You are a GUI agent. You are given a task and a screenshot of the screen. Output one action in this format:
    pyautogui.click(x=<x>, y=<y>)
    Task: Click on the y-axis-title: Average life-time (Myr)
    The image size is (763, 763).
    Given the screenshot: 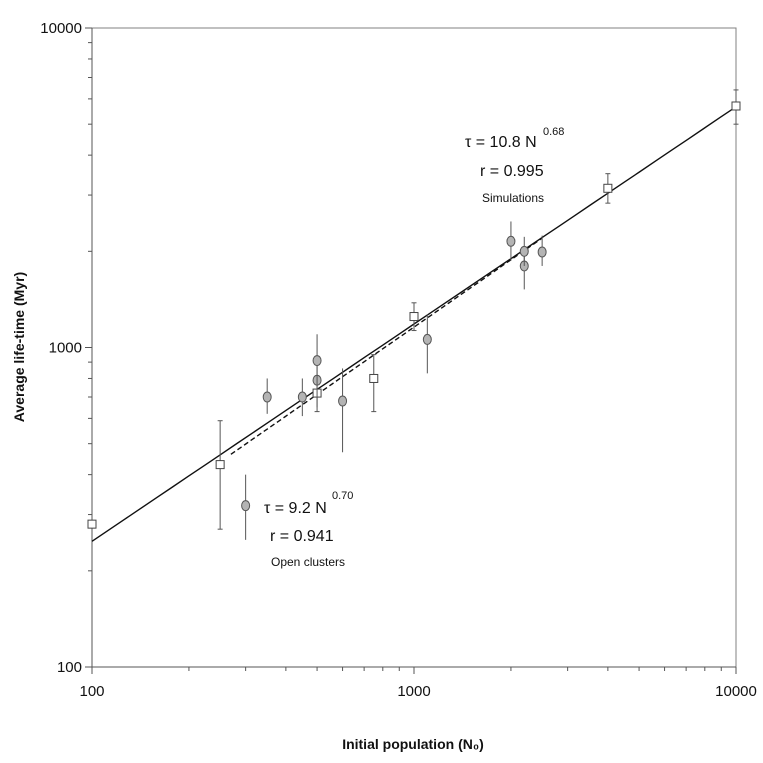 What is the action you would take?
    pyautogui.click(x=19, y=347)
    